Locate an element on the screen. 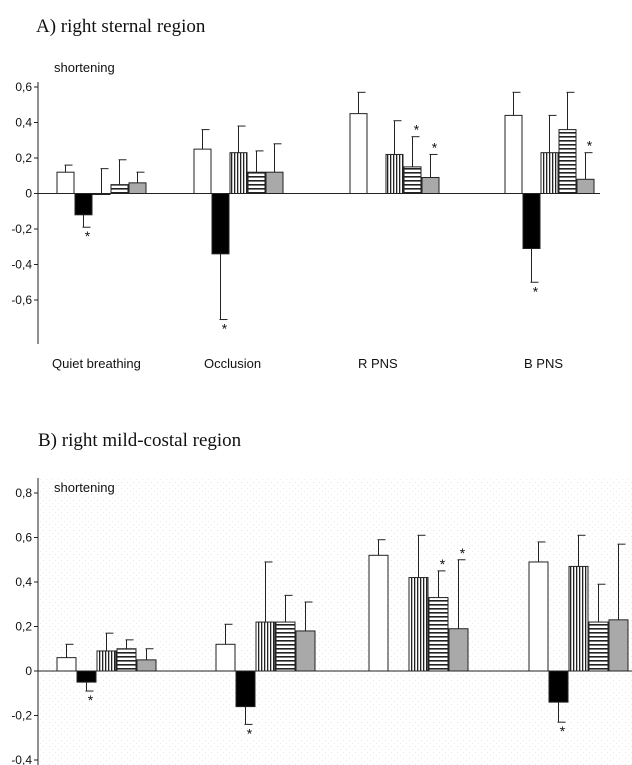 This screenshot has height=765, width=632. panel-b-y-axis-label: shortening is located at coordinates (84, 487).